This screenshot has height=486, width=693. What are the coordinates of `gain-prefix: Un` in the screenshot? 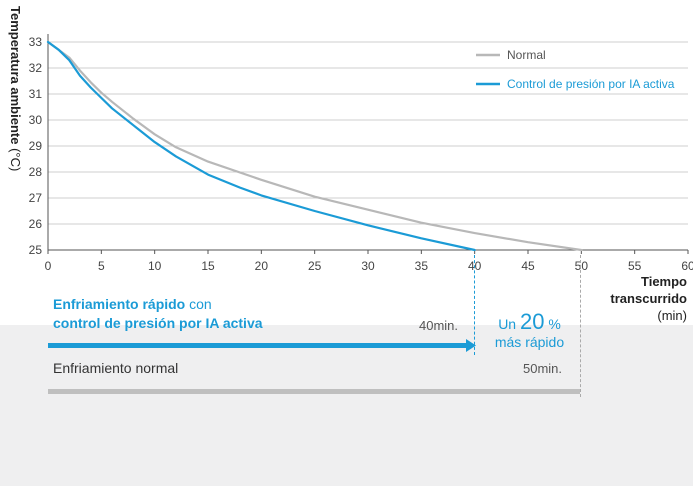 It's located at (507, 324).